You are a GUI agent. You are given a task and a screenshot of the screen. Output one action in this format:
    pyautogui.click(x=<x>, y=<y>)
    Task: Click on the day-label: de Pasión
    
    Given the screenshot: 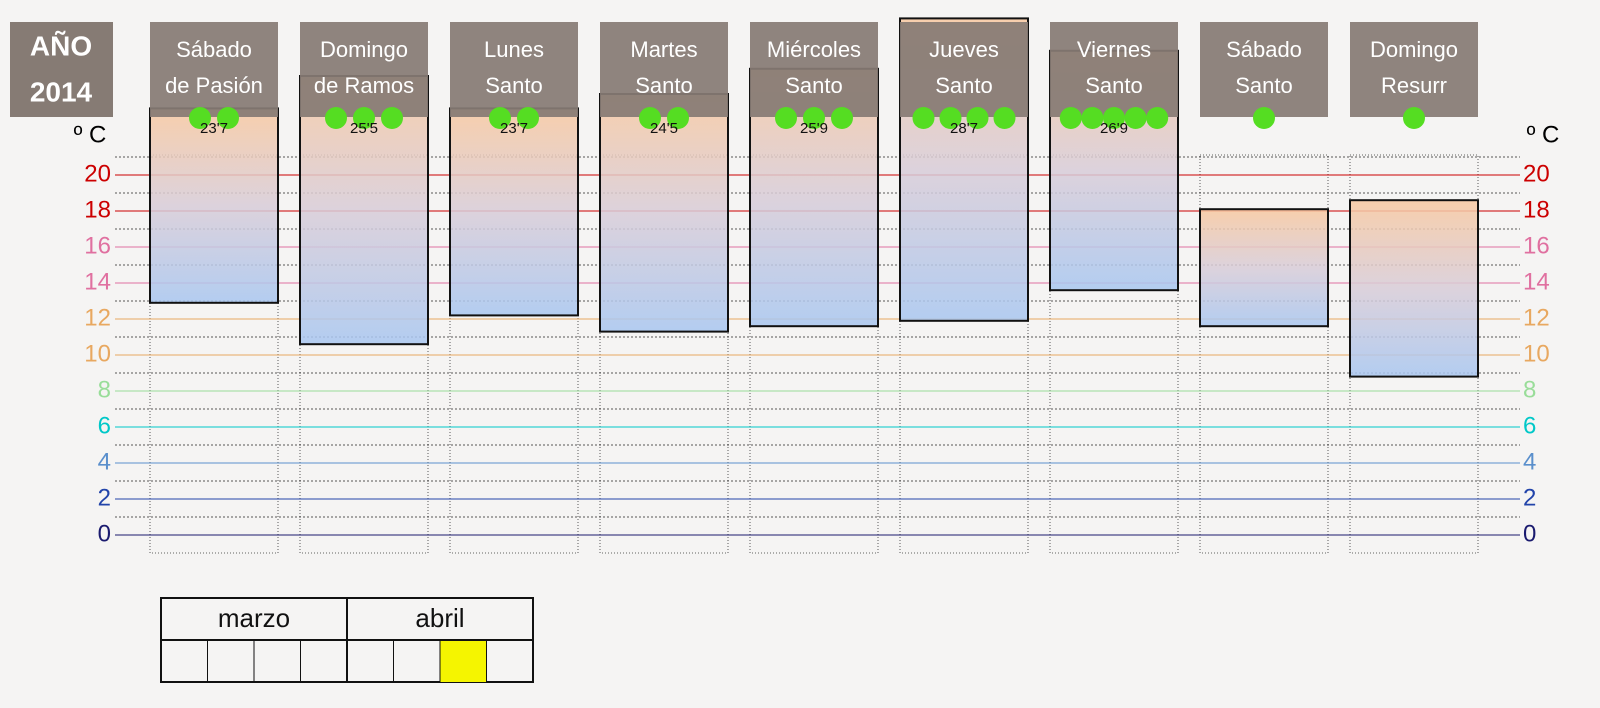 What is the action you would take?
    pyautogui.click(x=214, y=85)
    